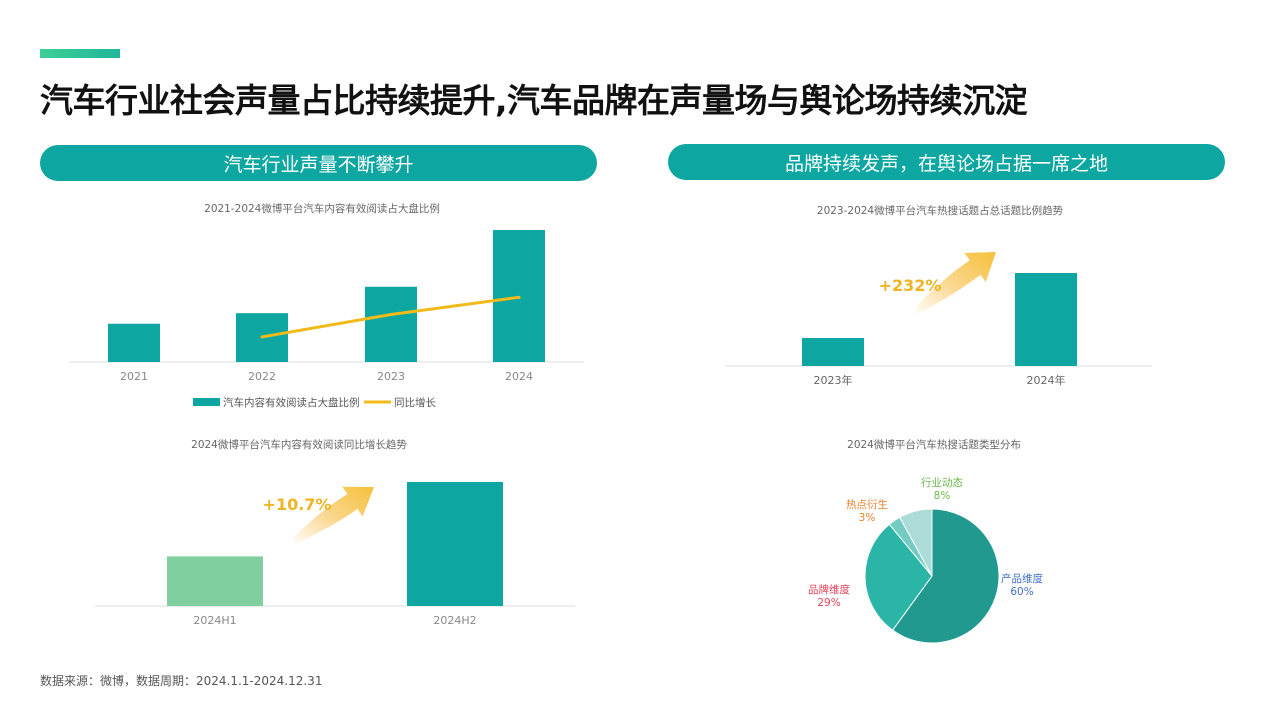 The image size is (1265, 710). I want to click on x-tick-label: 2022, so click(262, 376).